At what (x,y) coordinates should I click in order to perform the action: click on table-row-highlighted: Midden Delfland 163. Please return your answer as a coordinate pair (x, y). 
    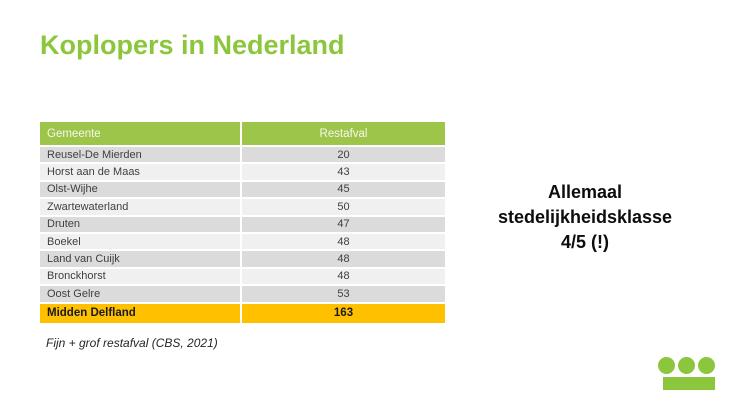
    Looking at the image, I should click on (242, 313).